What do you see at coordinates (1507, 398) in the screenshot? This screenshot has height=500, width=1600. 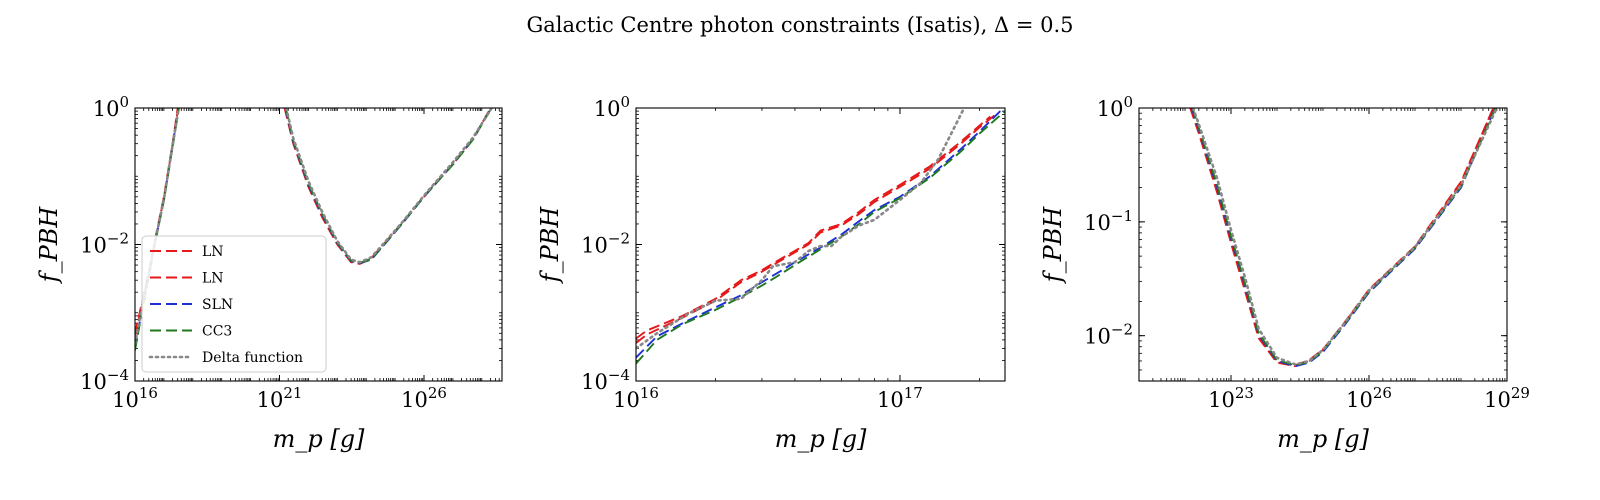 I see `x-tick-label: 1029` at bounding box center [1507, 398].